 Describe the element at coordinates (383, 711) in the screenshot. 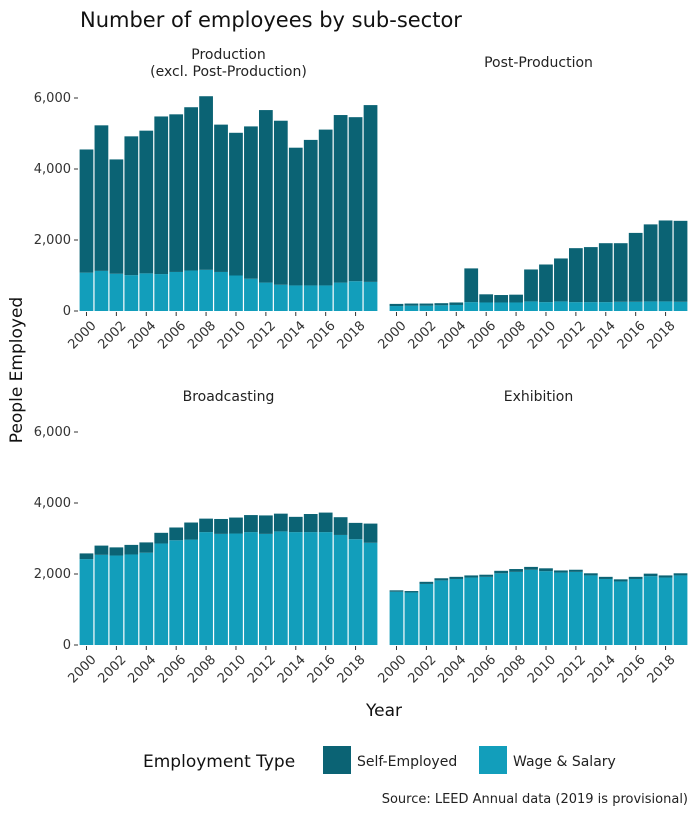

I see `x-axis-label: Year` at that location.